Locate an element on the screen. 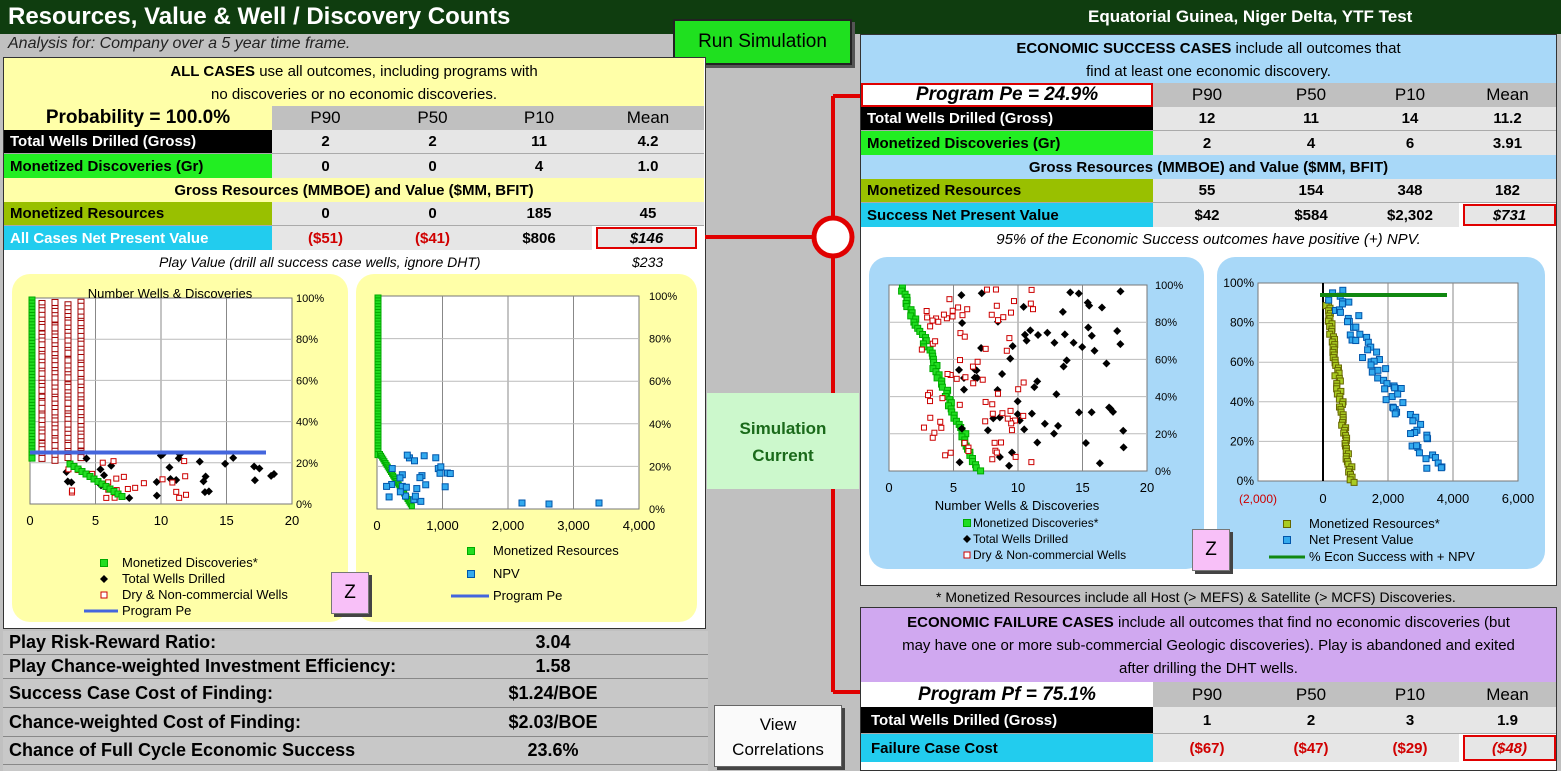 The width and height of the screenshot is (1561, 771). tick-label: Net Present Value is located at coordinates (1361, 539).